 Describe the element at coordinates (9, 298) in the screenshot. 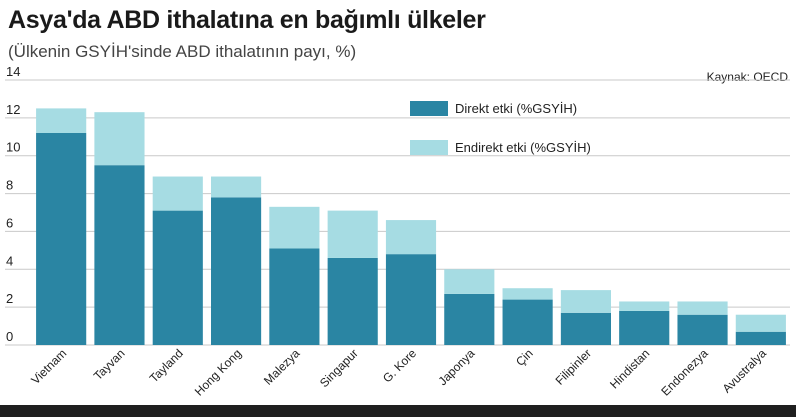

I see `y-tick-label: 2` at that location.